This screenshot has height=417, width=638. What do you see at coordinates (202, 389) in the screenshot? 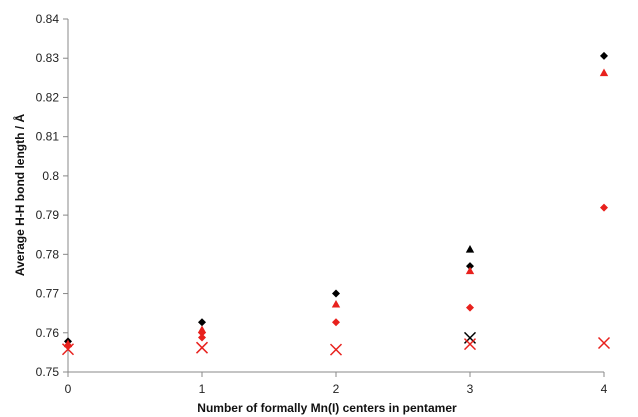
I see `x-tick-label: 1` at bounding box center [202, 389].